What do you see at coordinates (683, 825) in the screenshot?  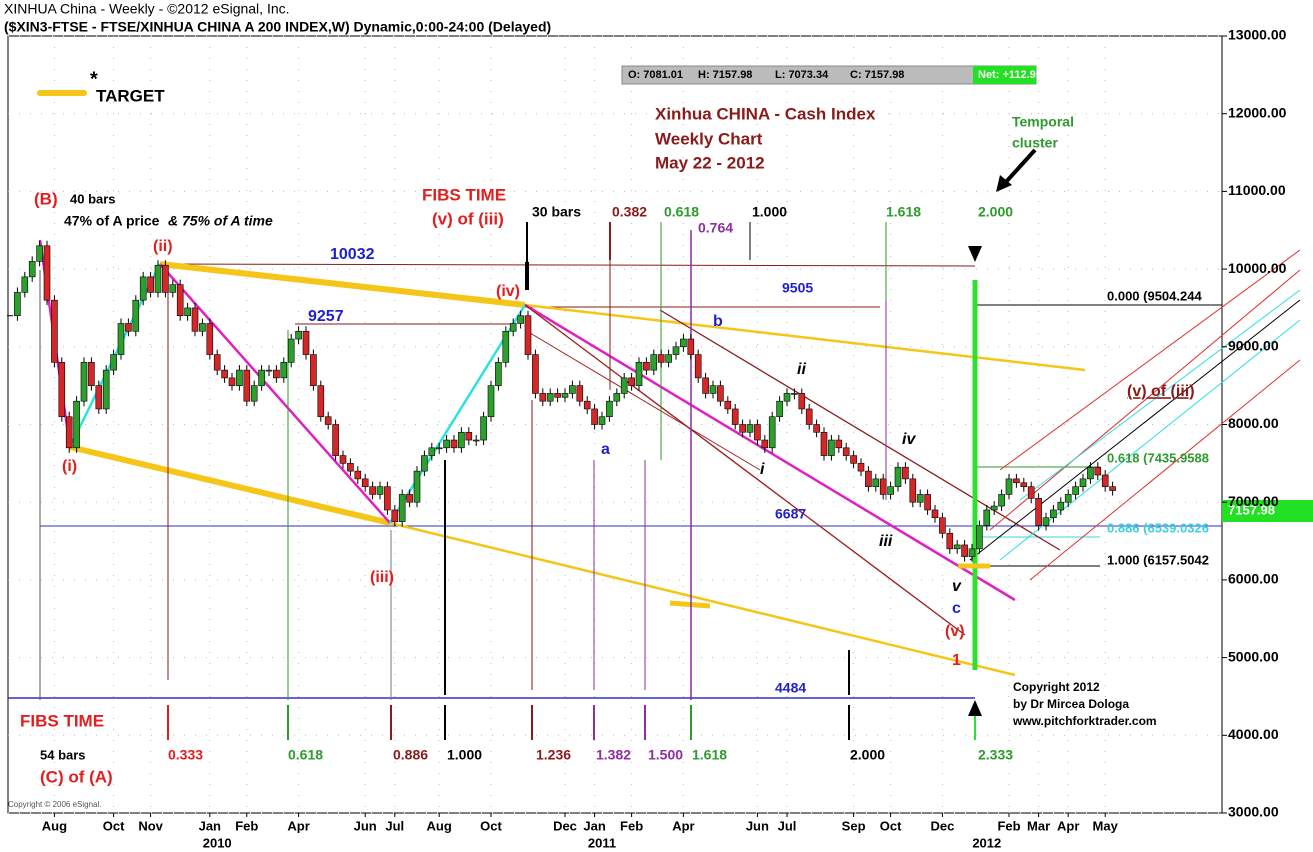 I see `x-tick-label: Apr` at bounding box center [683, 825].